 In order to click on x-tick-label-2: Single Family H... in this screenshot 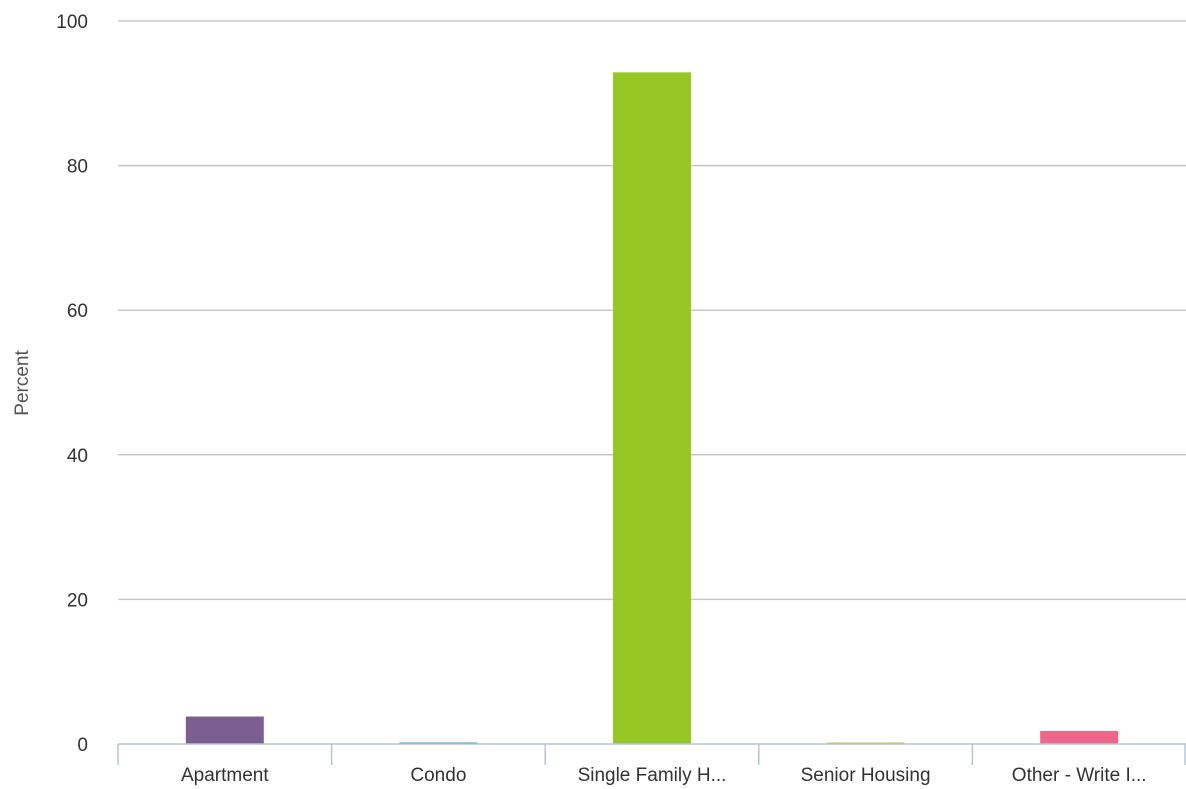, I will do `click(652, 775)`.